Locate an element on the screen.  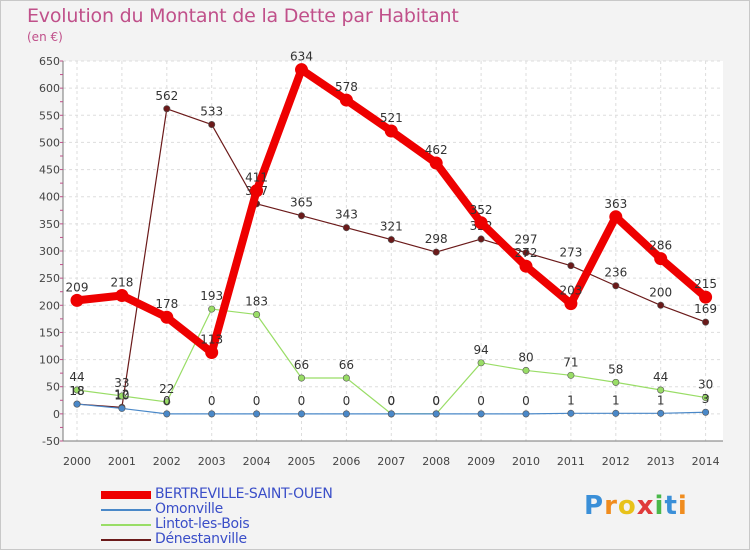
x-tick-label: 2007 is located at coordinates (391, 461).